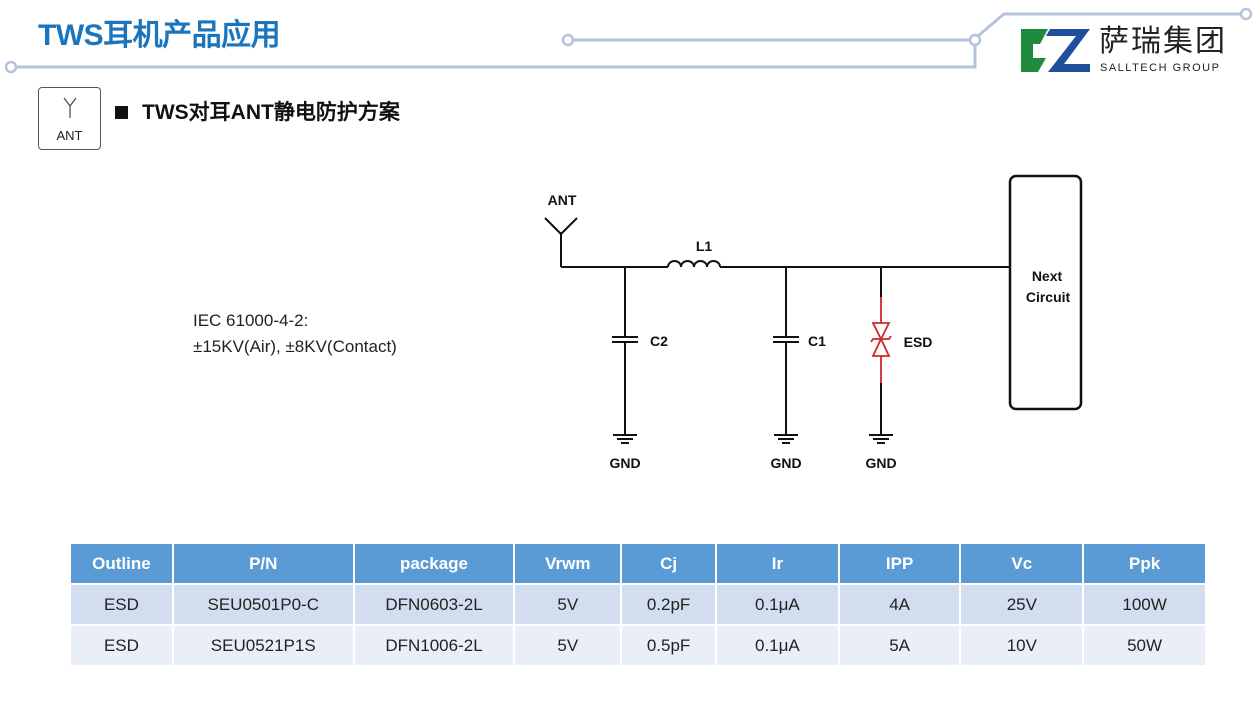 The width and height of the screenshot is (1257, 704). What do you see at coordinates (1163, 41) in the screenshot?
I see `logo-text-cn: 萨瑞集团` at bounding box center [1163, 41].